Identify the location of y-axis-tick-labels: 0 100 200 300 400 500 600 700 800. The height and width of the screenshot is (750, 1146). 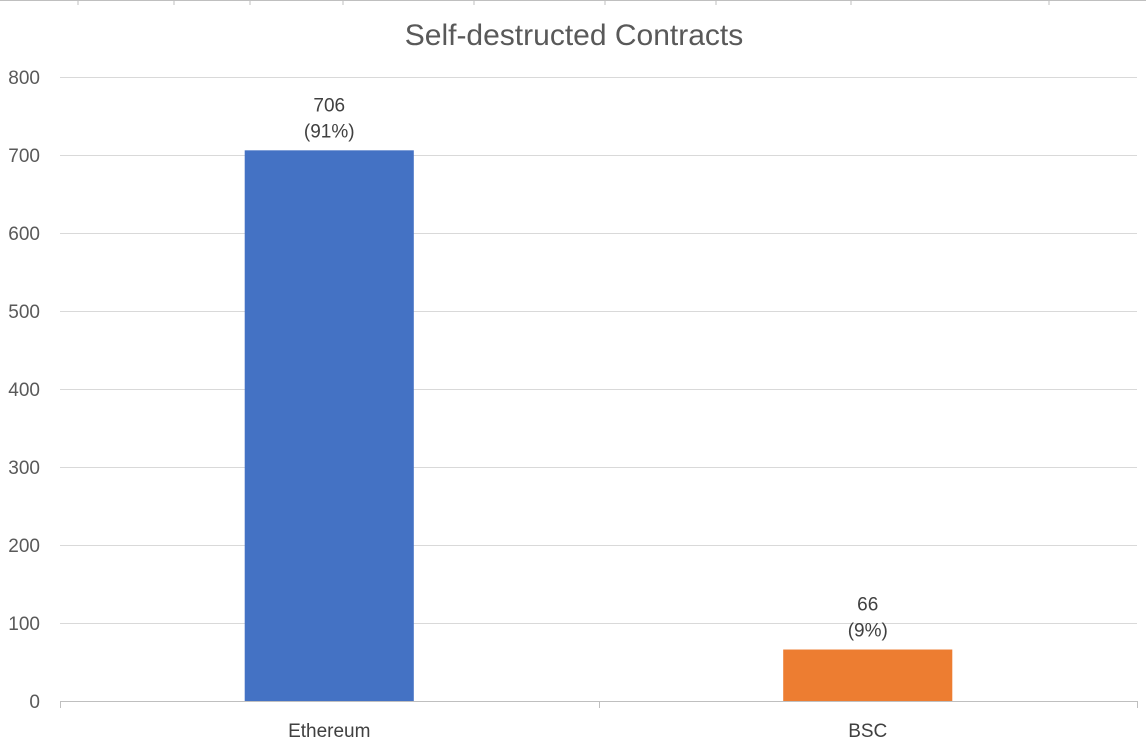
(24, 390).